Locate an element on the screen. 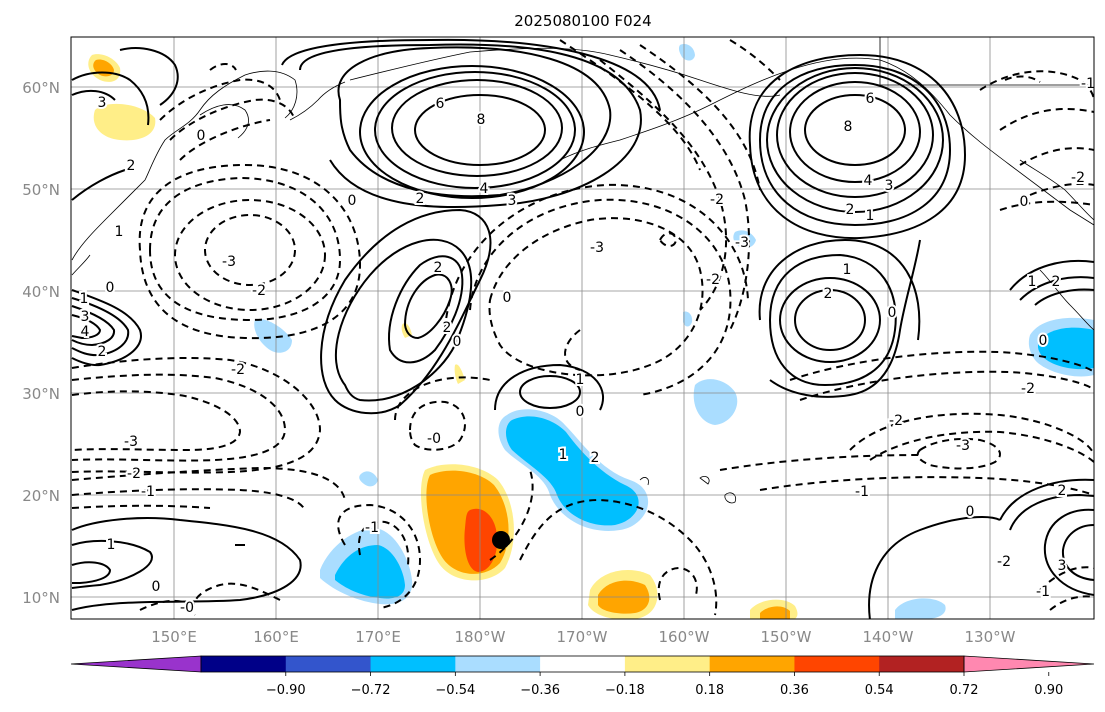 Image resolution: width=1105 pixels, height=712 pixels. label-2-w: 2 is located at coordinates (102, 352).